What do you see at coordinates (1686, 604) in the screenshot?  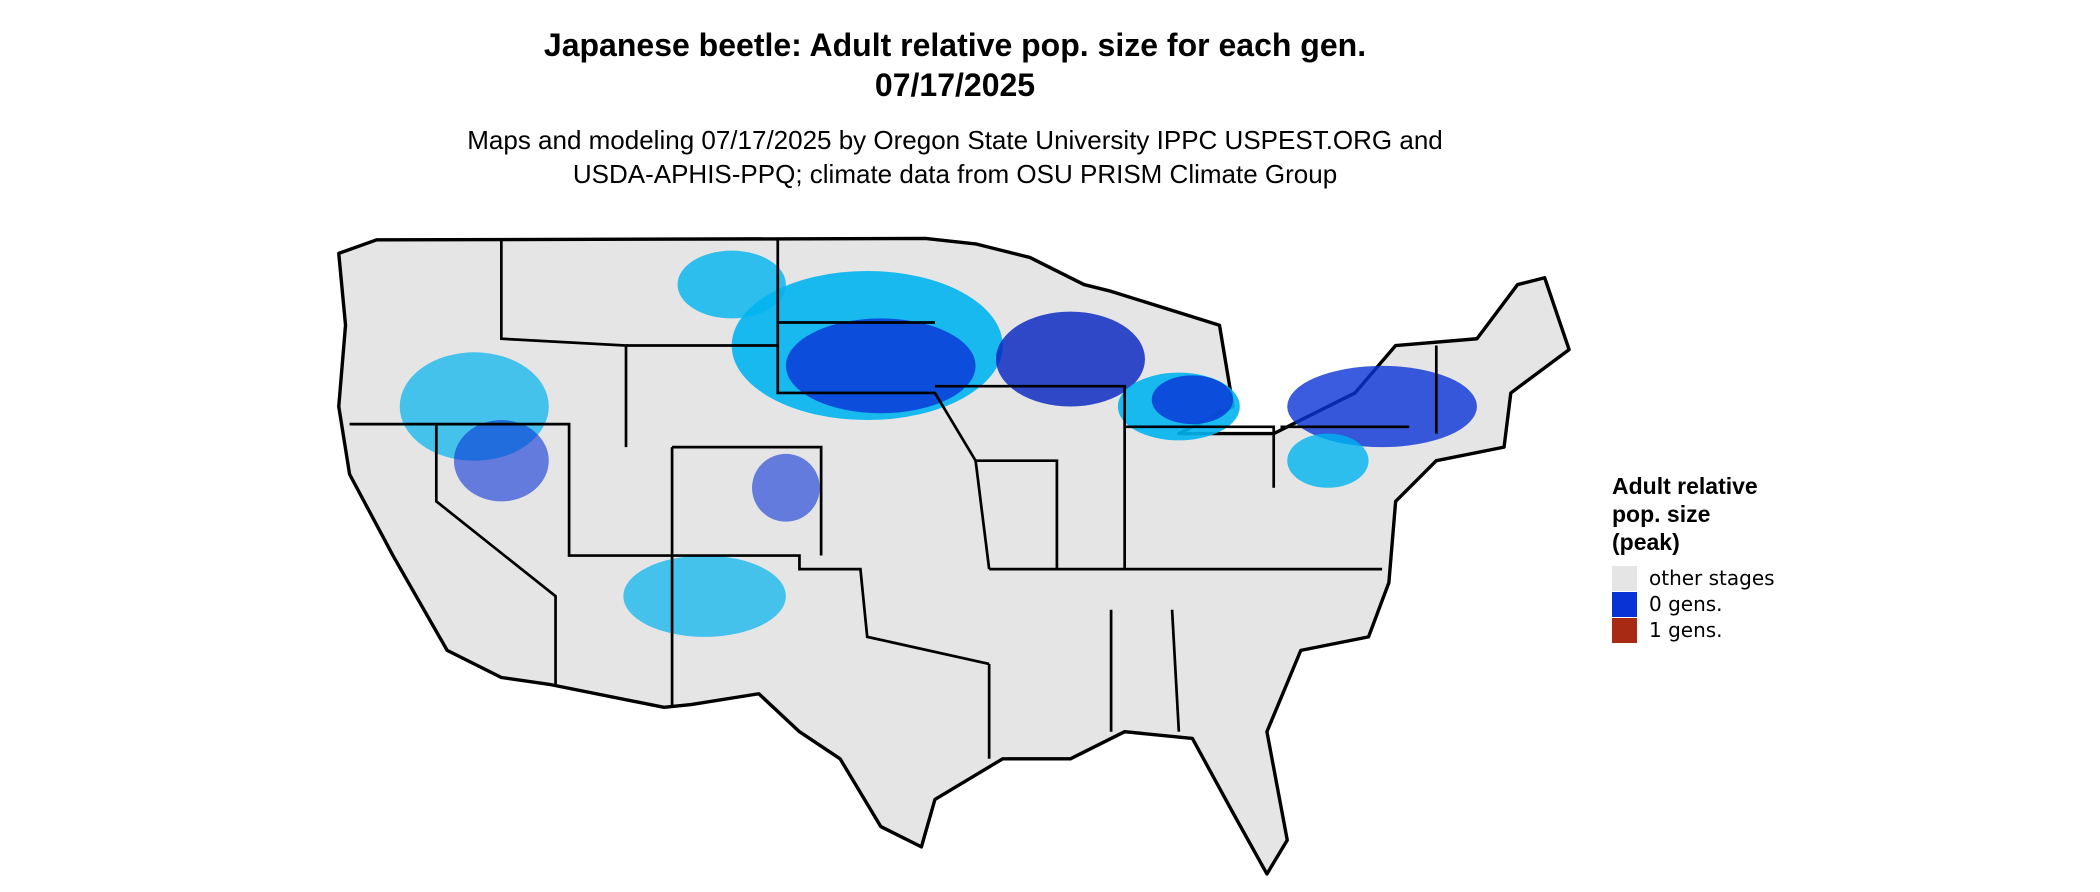 I see `legend-label: 0 gens.` at bounding box center [1686, 604].